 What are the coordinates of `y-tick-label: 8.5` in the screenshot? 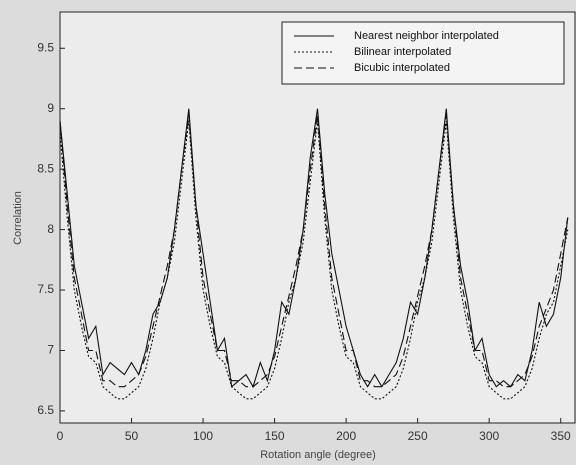 It's located at (45, 168).